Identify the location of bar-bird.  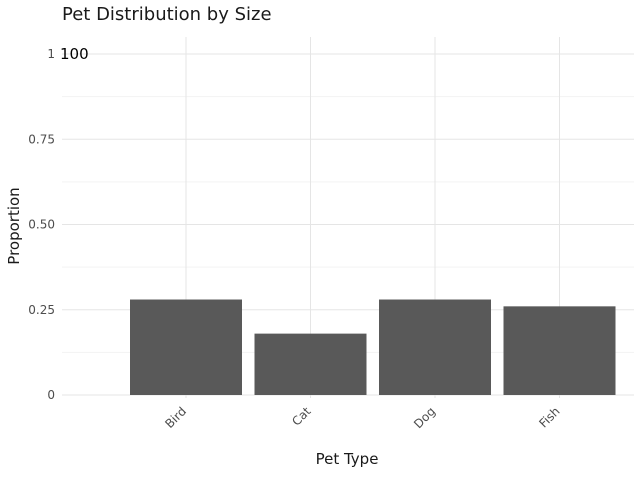
(186, 347).